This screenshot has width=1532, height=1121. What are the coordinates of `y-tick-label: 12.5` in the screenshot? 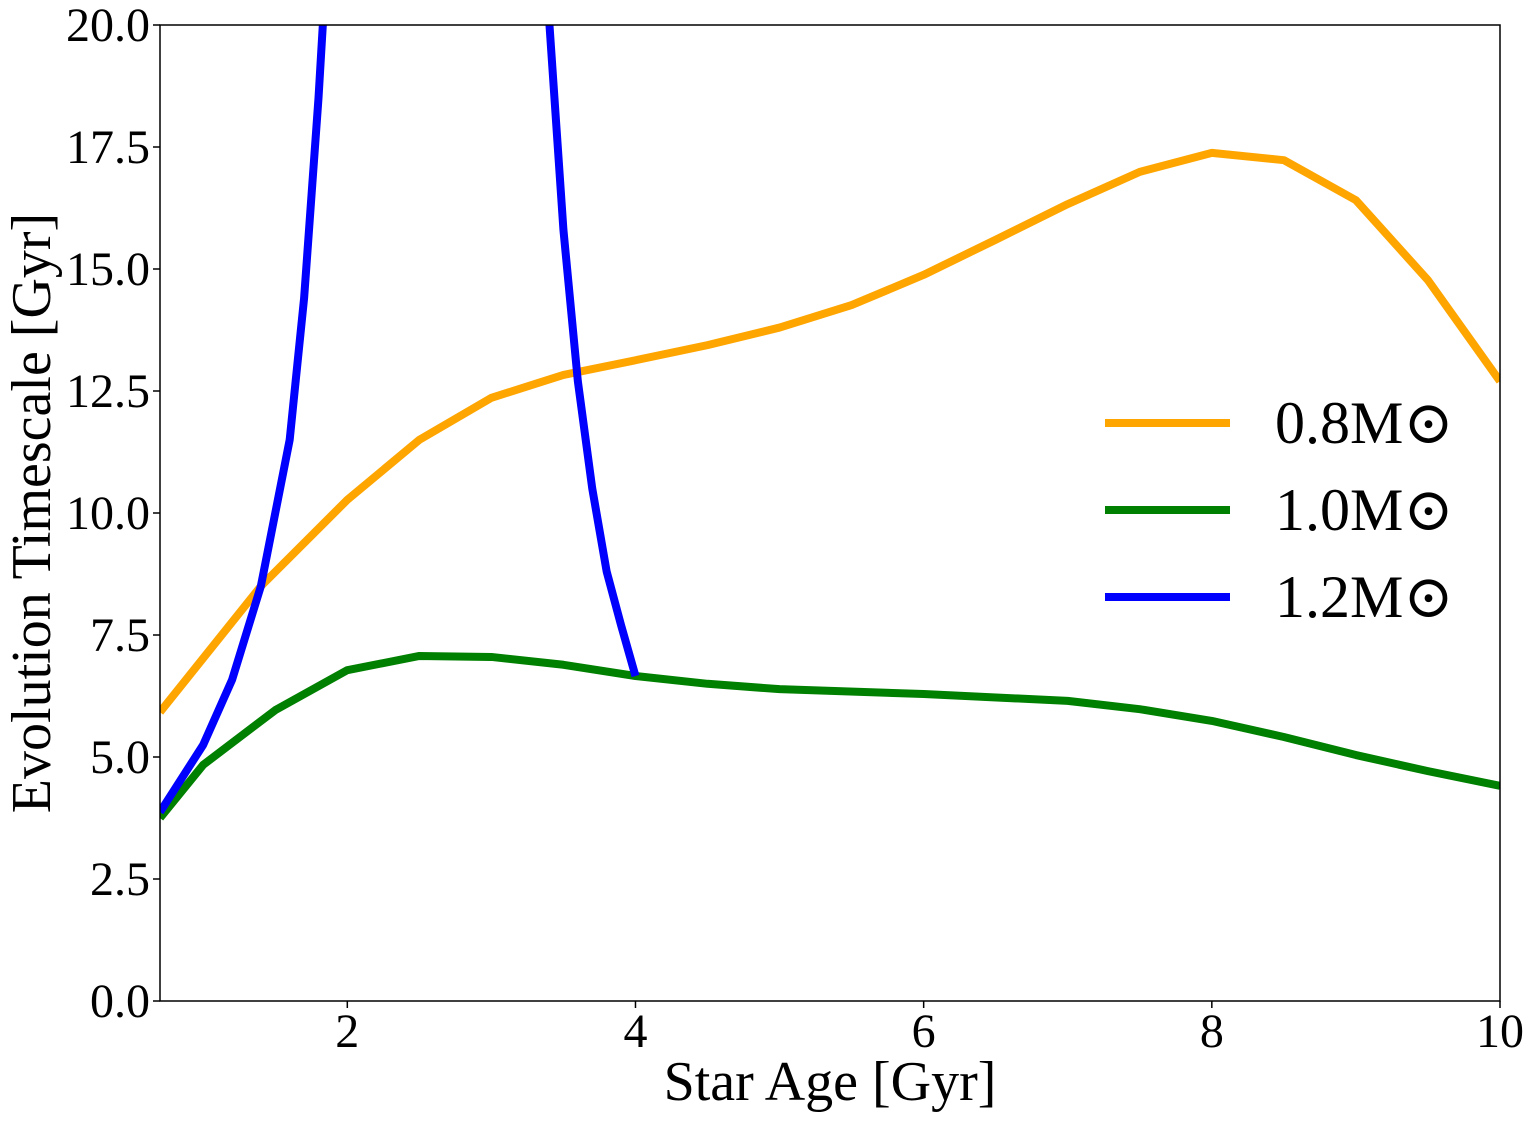 It's located at (108, 391).